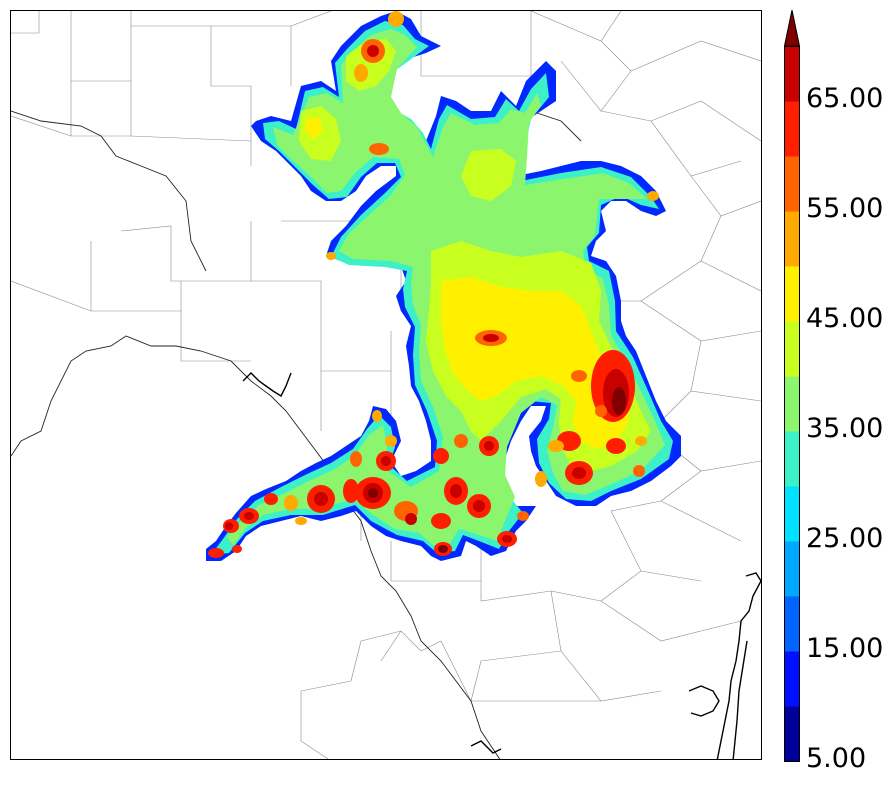 This screenshot has height=785, width=894. Describe the element at coordinates (792, 28) in the screenshot. I see `colorbar-extend-arrow` at that location.